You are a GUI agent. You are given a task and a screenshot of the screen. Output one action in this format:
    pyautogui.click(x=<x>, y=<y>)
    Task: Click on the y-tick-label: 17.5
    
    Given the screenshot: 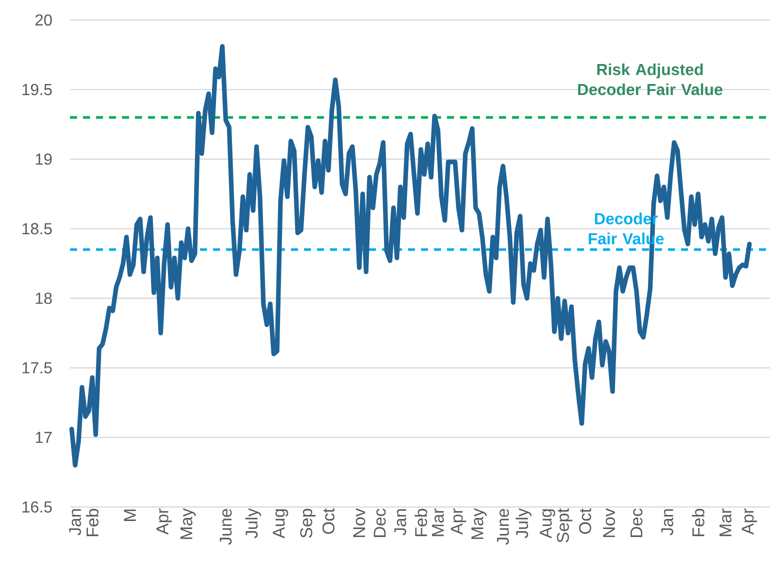 What is the action you would take?
    pyautogui.click(x=37, y=368)
    